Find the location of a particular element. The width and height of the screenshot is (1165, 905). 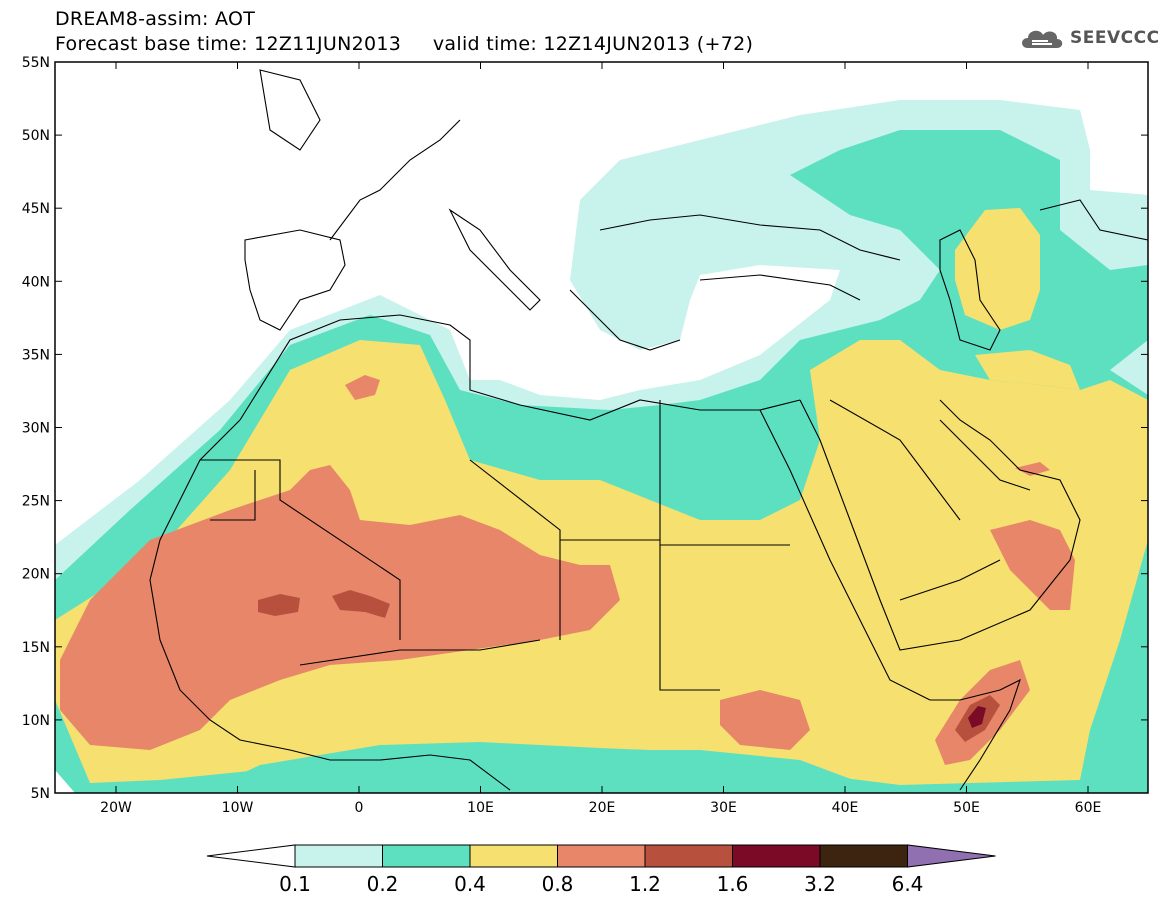

lon-label: 0 is located at coordinates (359, 808).